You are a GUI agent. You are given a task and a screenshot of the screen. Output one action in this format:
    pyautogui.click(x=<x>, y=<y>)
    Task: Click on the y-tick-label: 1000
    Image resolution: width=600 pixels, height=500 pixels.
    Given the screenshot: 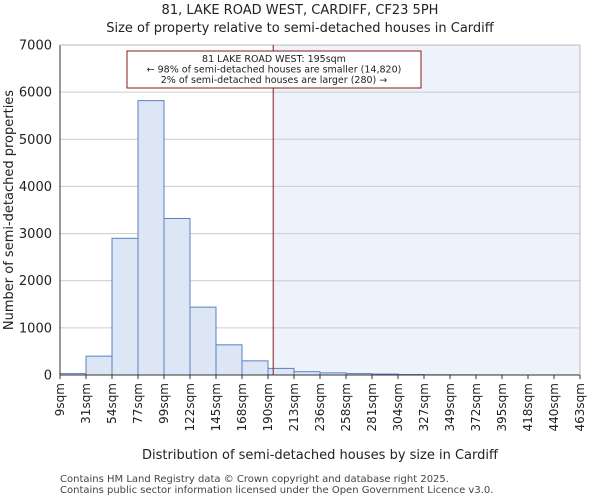 What is the action you would take?
    pyautogui.click(x=35, y=328)
    